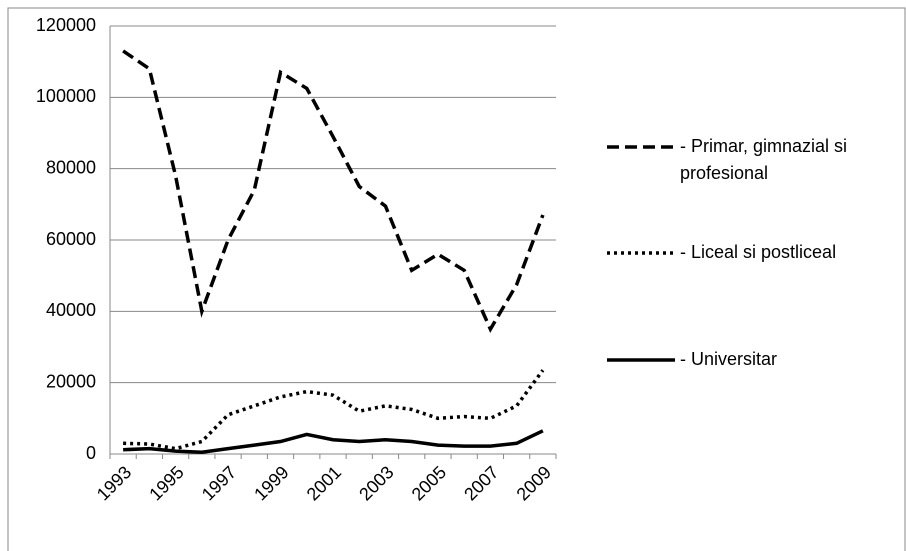 This screenshot has width=906, height=551. I want to click on y-tick-label: 120000, so click(66, 25).